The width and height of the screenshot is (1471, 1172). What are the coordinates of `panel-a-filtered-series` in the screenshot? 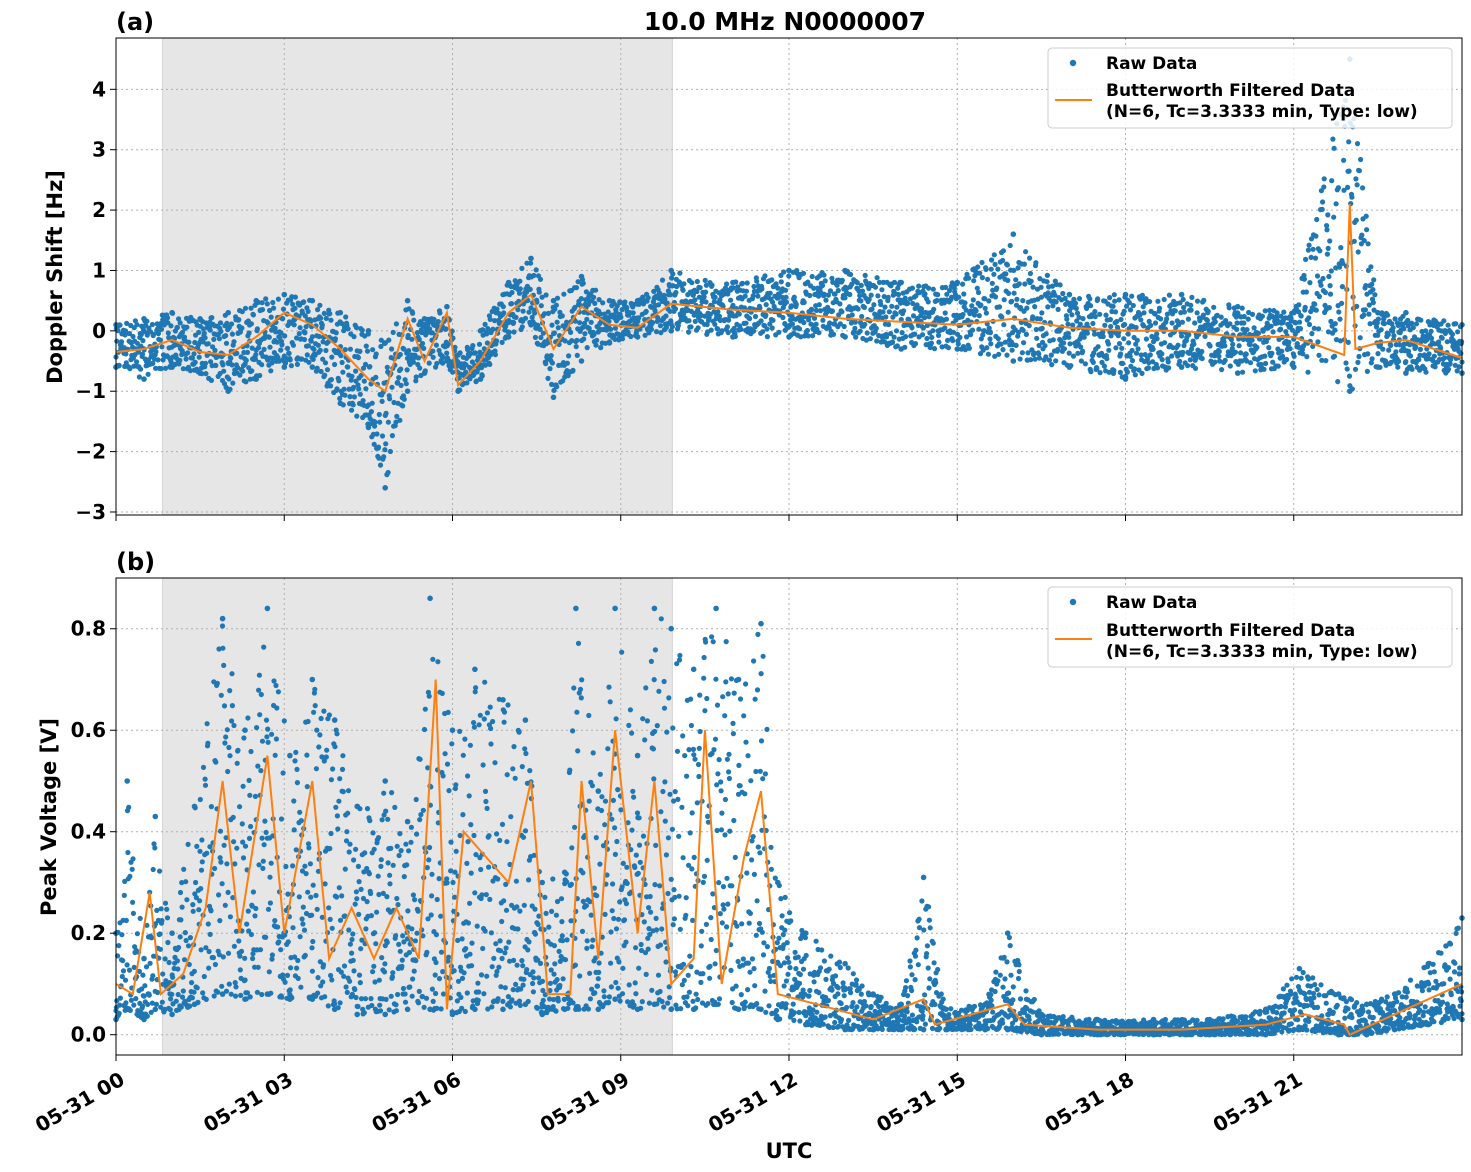 It's located at (789, 298).